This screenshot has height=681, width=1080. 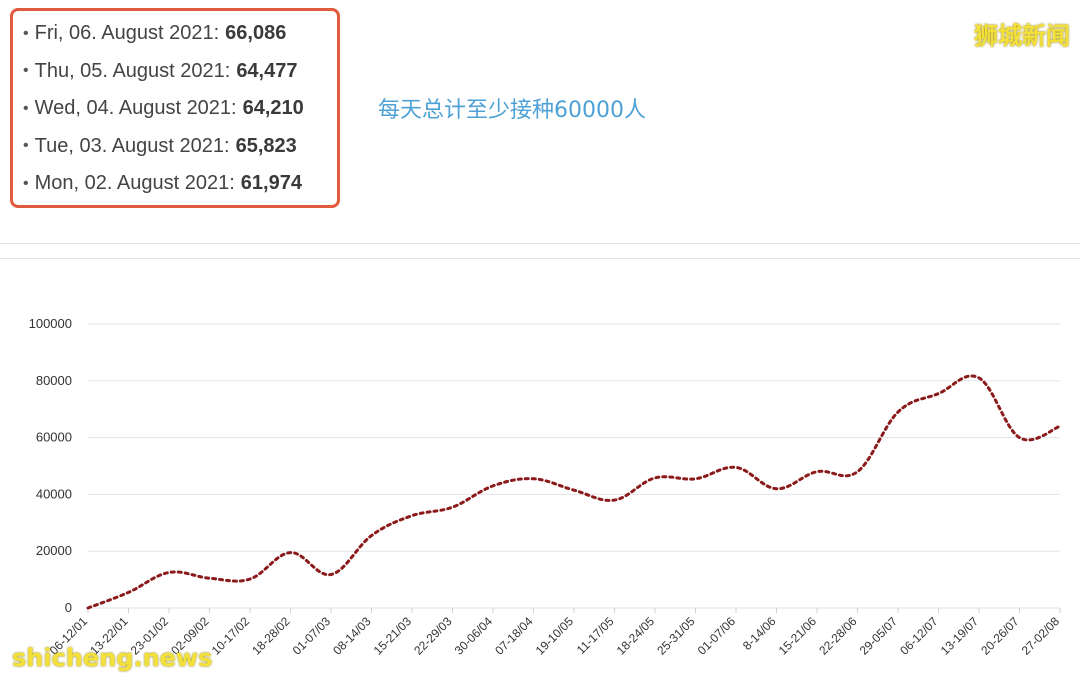 I want to click on x-tick-label: 06-12/07, so click(x=919, y=636).